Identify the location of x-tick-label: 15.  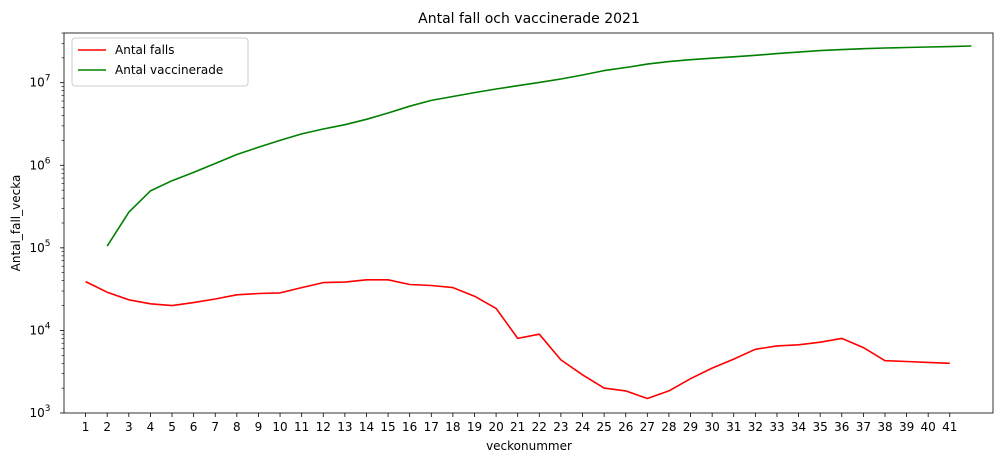
(387, 427).